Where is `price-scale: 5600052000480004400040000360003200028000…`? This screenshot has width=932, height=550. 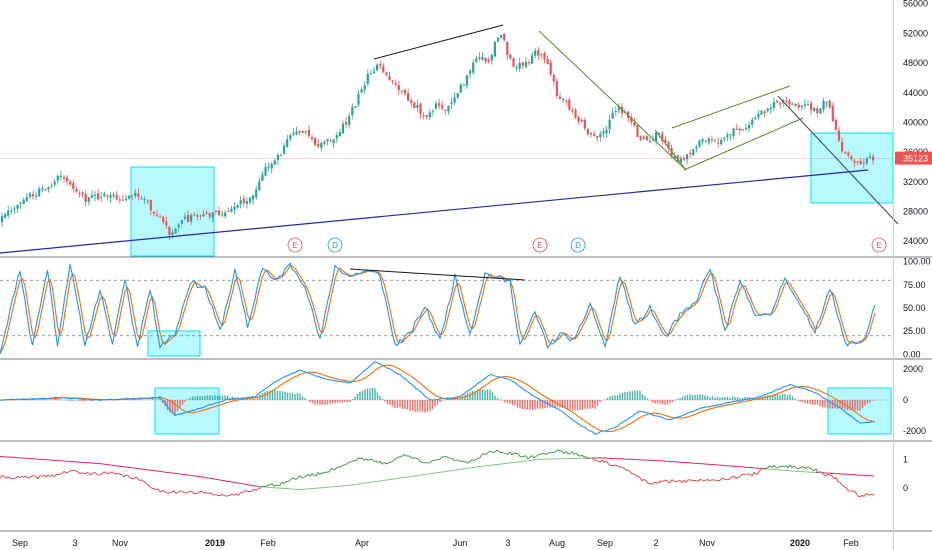 price-scale: 5600052000480004400040000360003200028000… is located at coordinates (913, 246).